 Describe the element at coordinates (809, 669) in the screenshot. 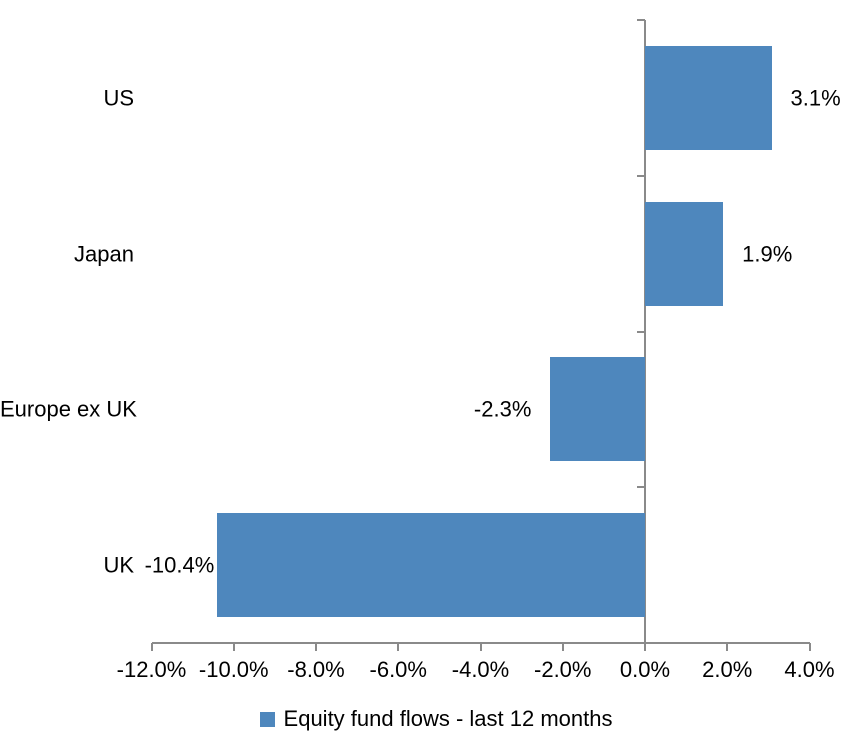

I see `x-axis-tick-label: 4.0%` at that location.